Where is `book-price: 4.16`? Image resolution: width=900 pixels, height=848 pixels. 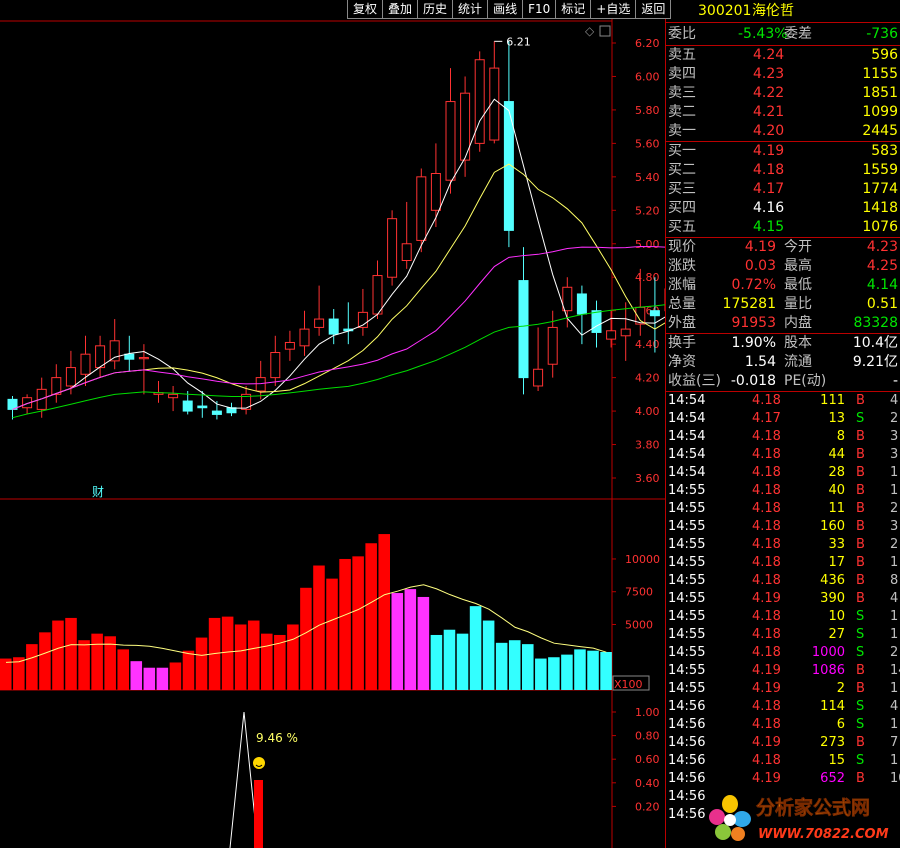
book-price: 4.16 is located at coordinates (769, 208).